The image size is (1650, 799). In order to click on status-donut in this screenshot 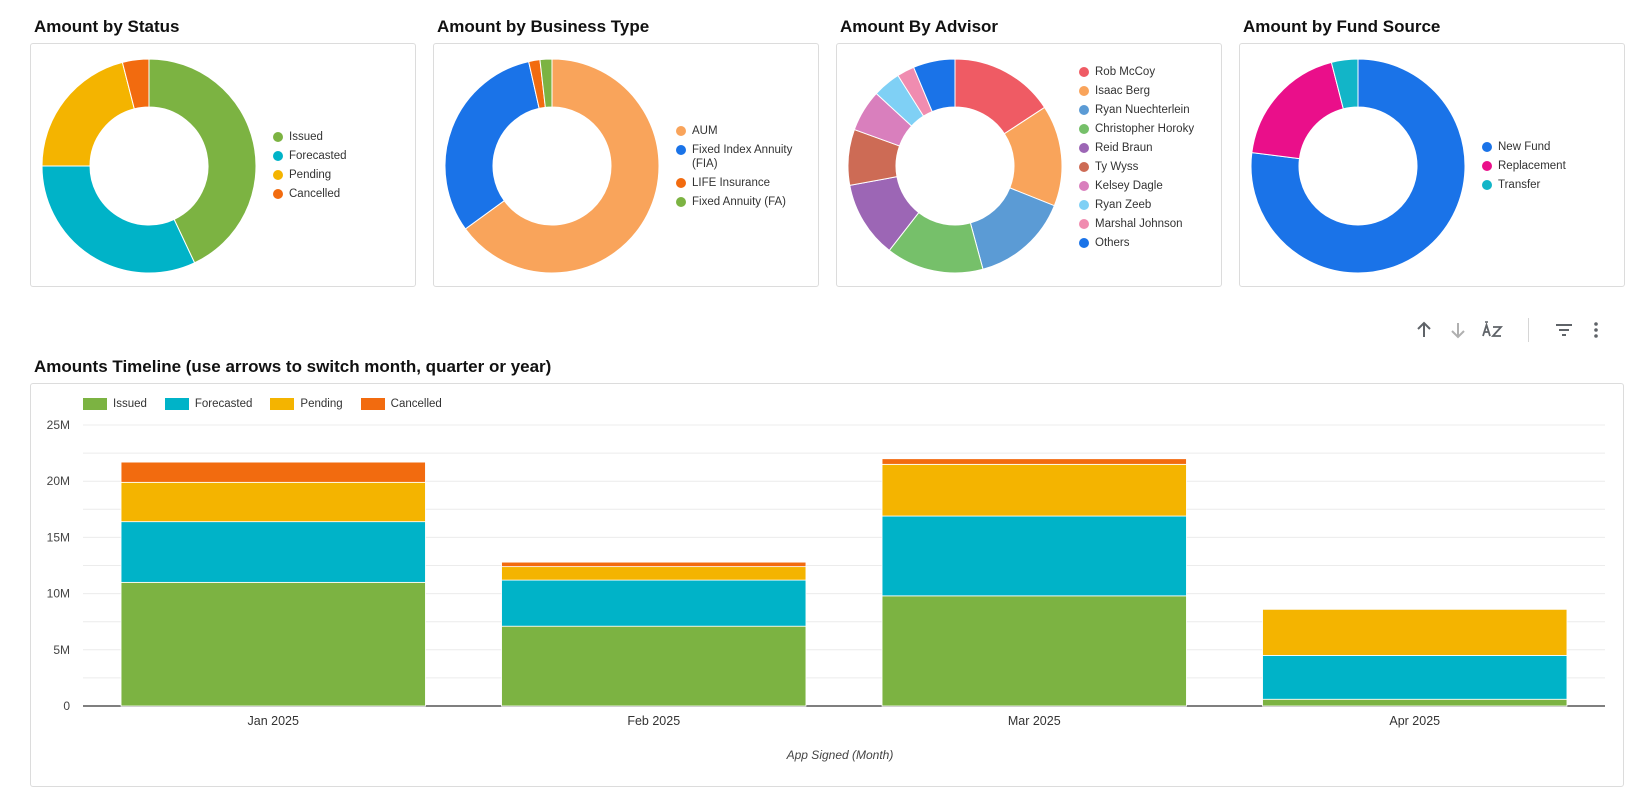, I will do `click(149, 166)`.